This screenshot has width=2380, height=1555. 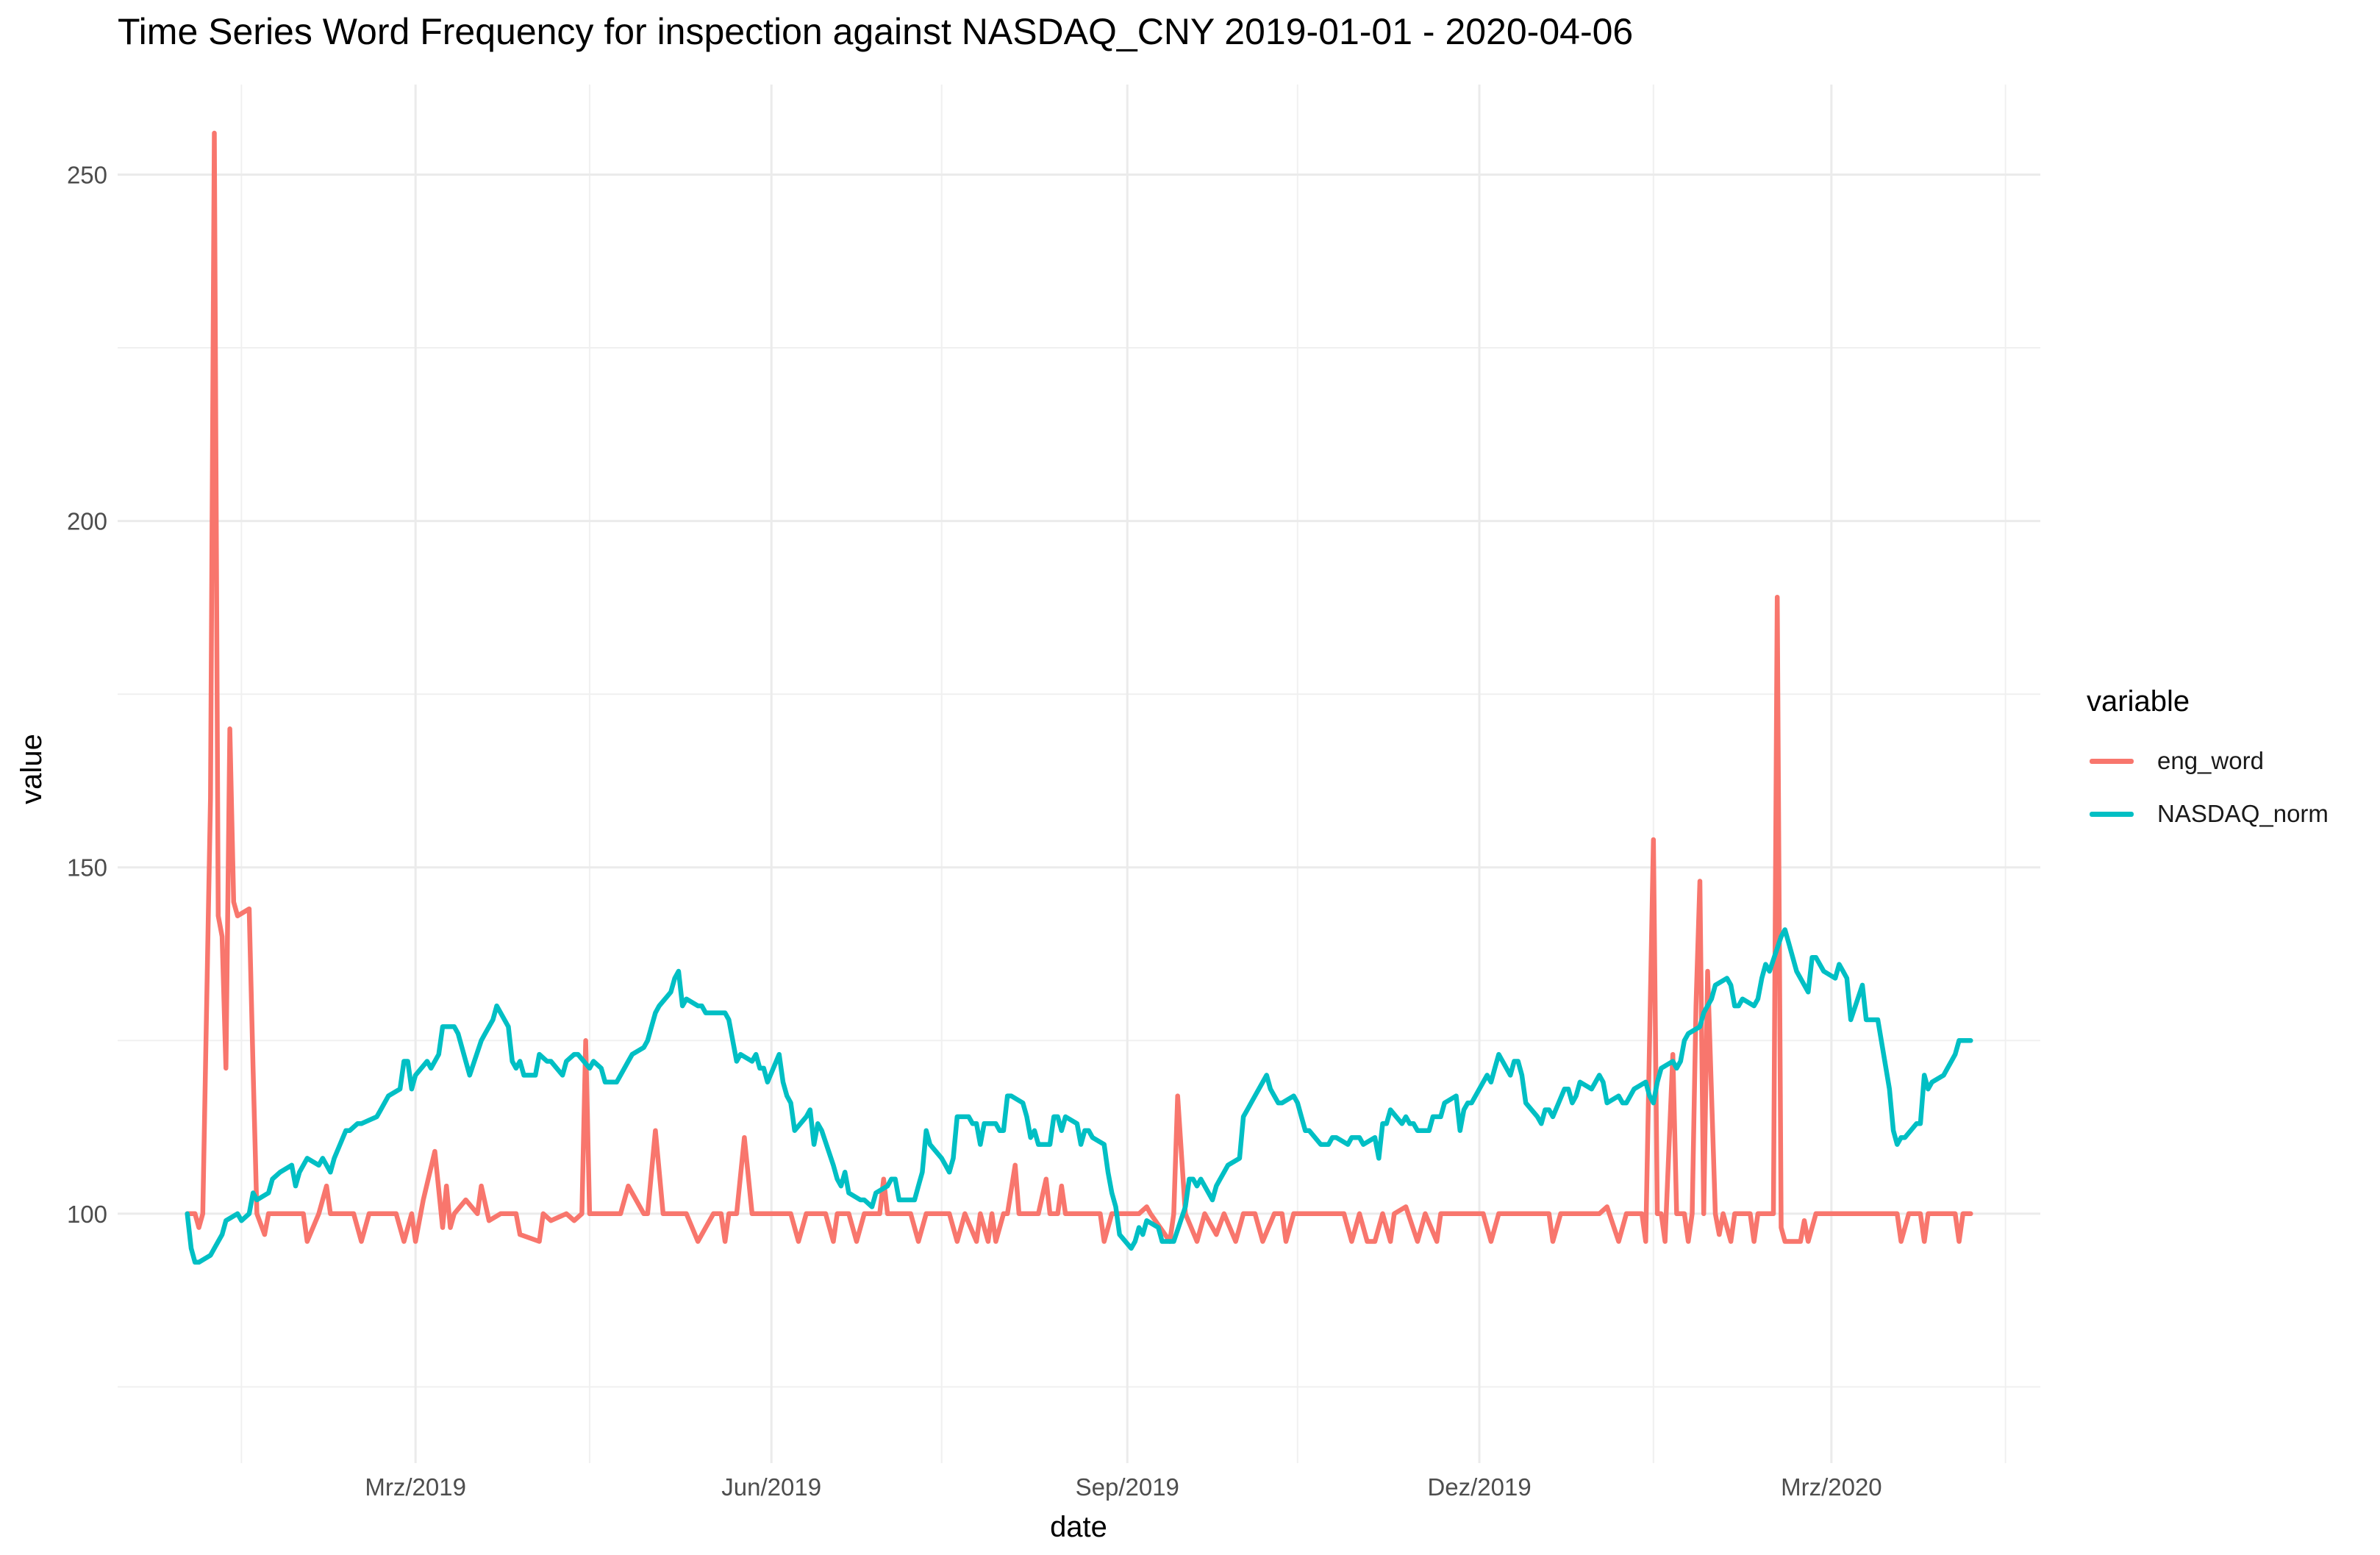 I want to click on x-tick-label: Mrz/2020, so click(x=1832, y=1487).